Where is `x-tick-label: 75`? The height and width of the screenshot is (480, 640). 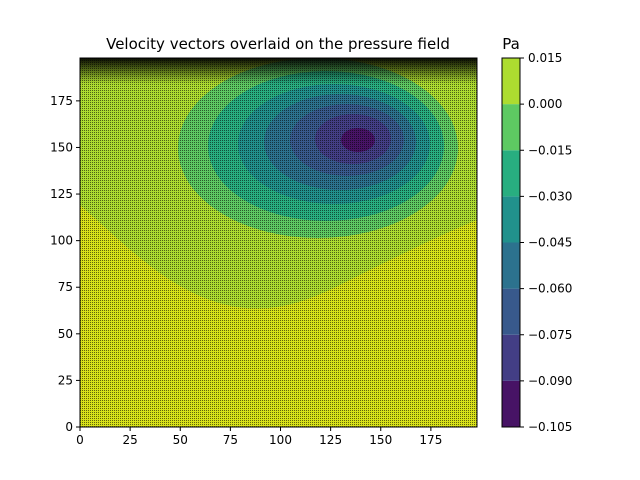
x-tick-label: 75 is located at coordinates (230, 440).